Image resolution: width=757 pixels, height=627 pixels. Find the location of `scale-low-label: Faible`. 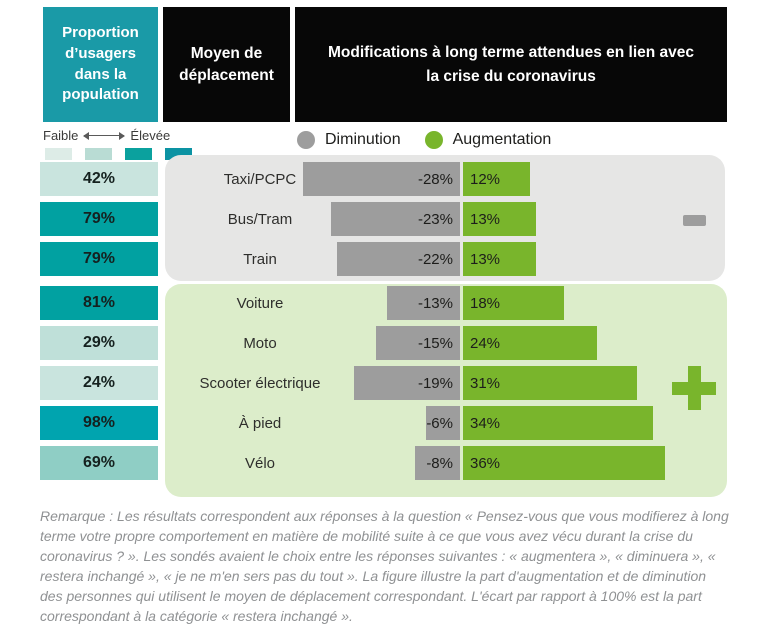

scale-low-label: Faible is located at coordinates (61, 135).